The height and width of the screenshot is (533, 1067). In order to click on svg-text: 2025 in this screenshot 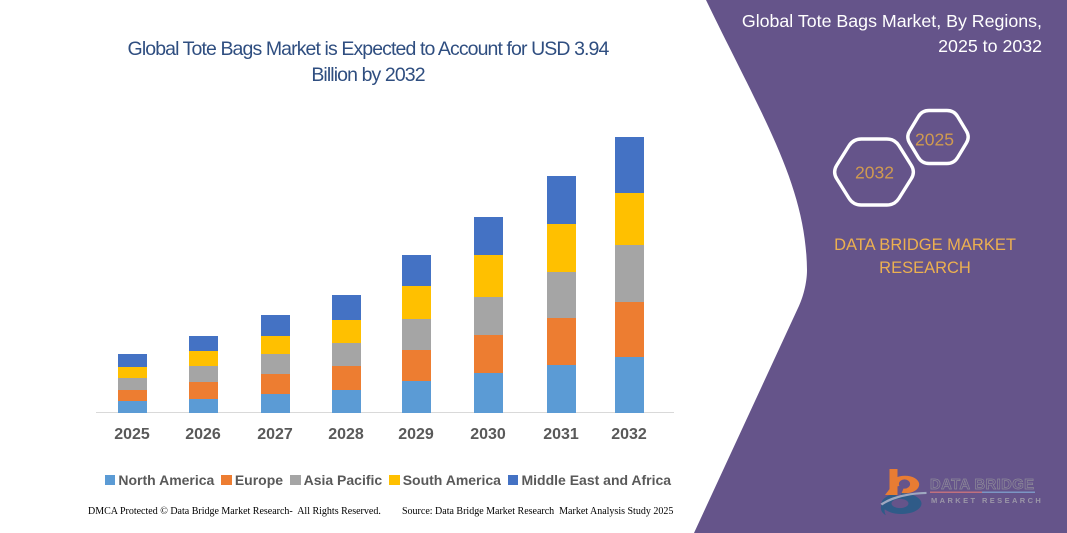, I will do `click(934, 140)`.